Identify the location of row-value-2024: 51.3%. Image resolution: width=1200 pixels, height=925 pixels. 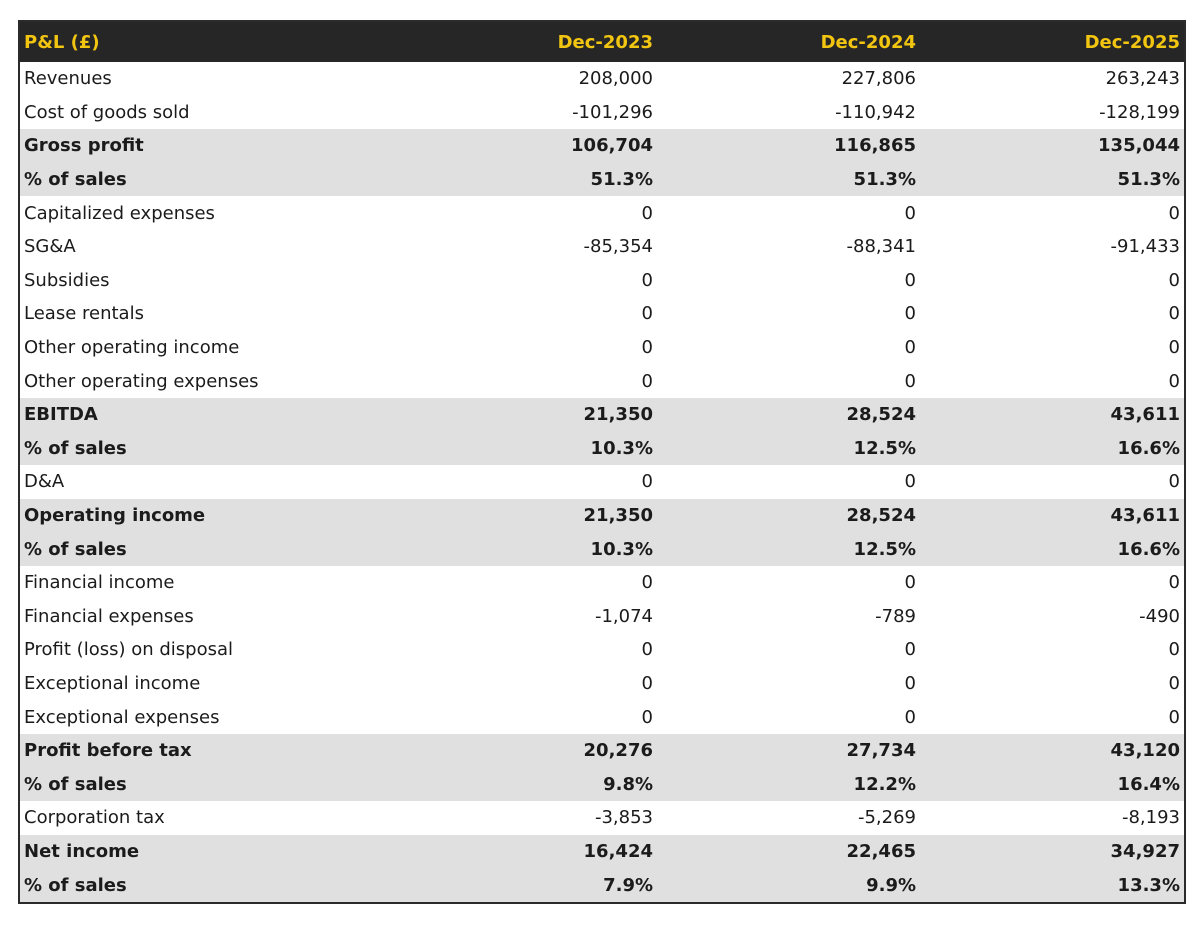
(884, 180).